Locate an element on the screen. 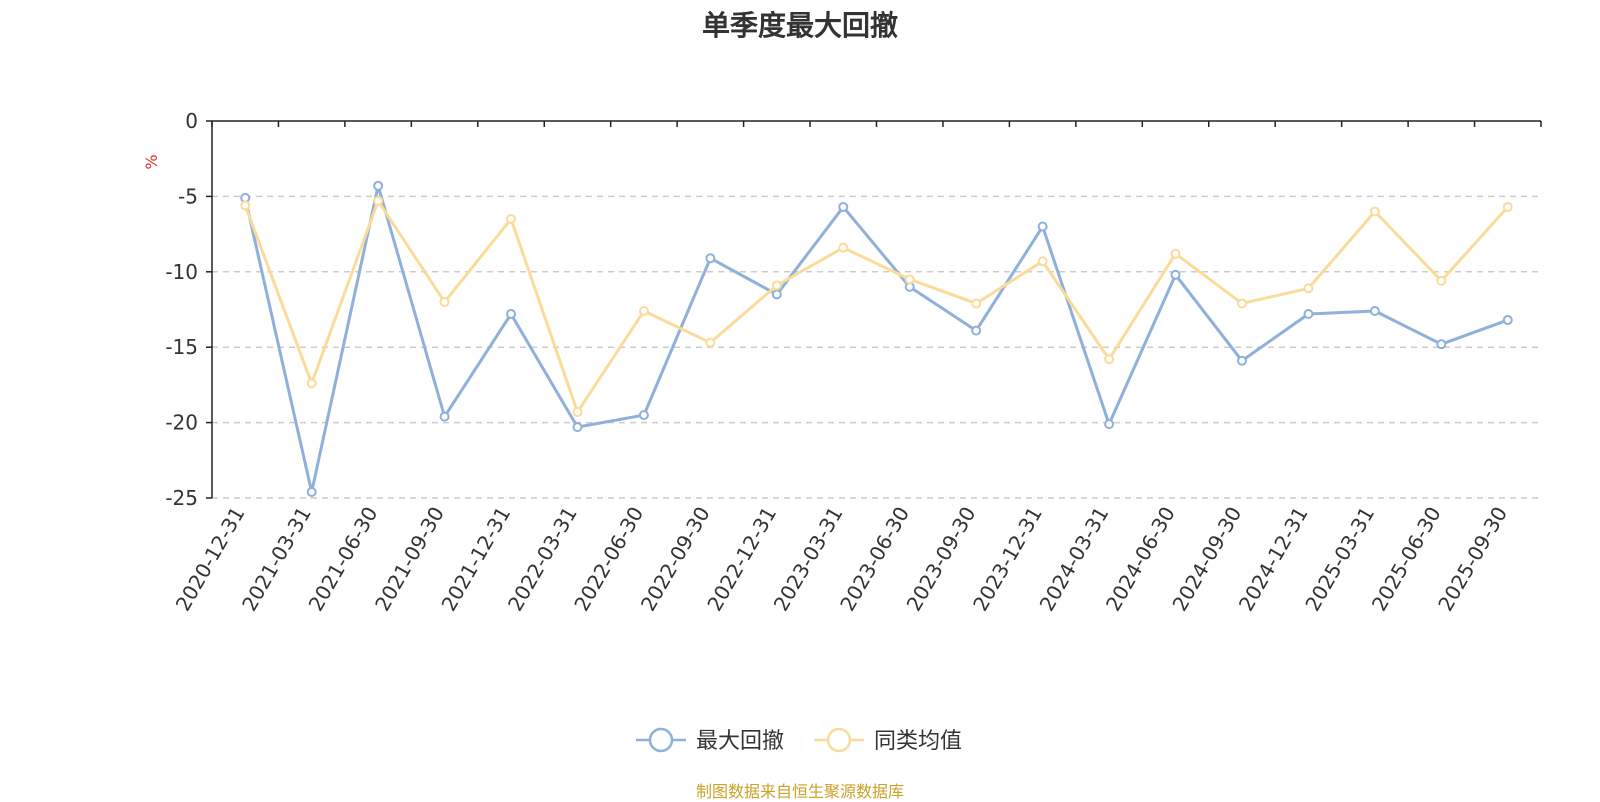 Image resolution: width=1600 pixels, height=802 pixels. legend-item: 同类均值 is located at coordinates (888, 740).